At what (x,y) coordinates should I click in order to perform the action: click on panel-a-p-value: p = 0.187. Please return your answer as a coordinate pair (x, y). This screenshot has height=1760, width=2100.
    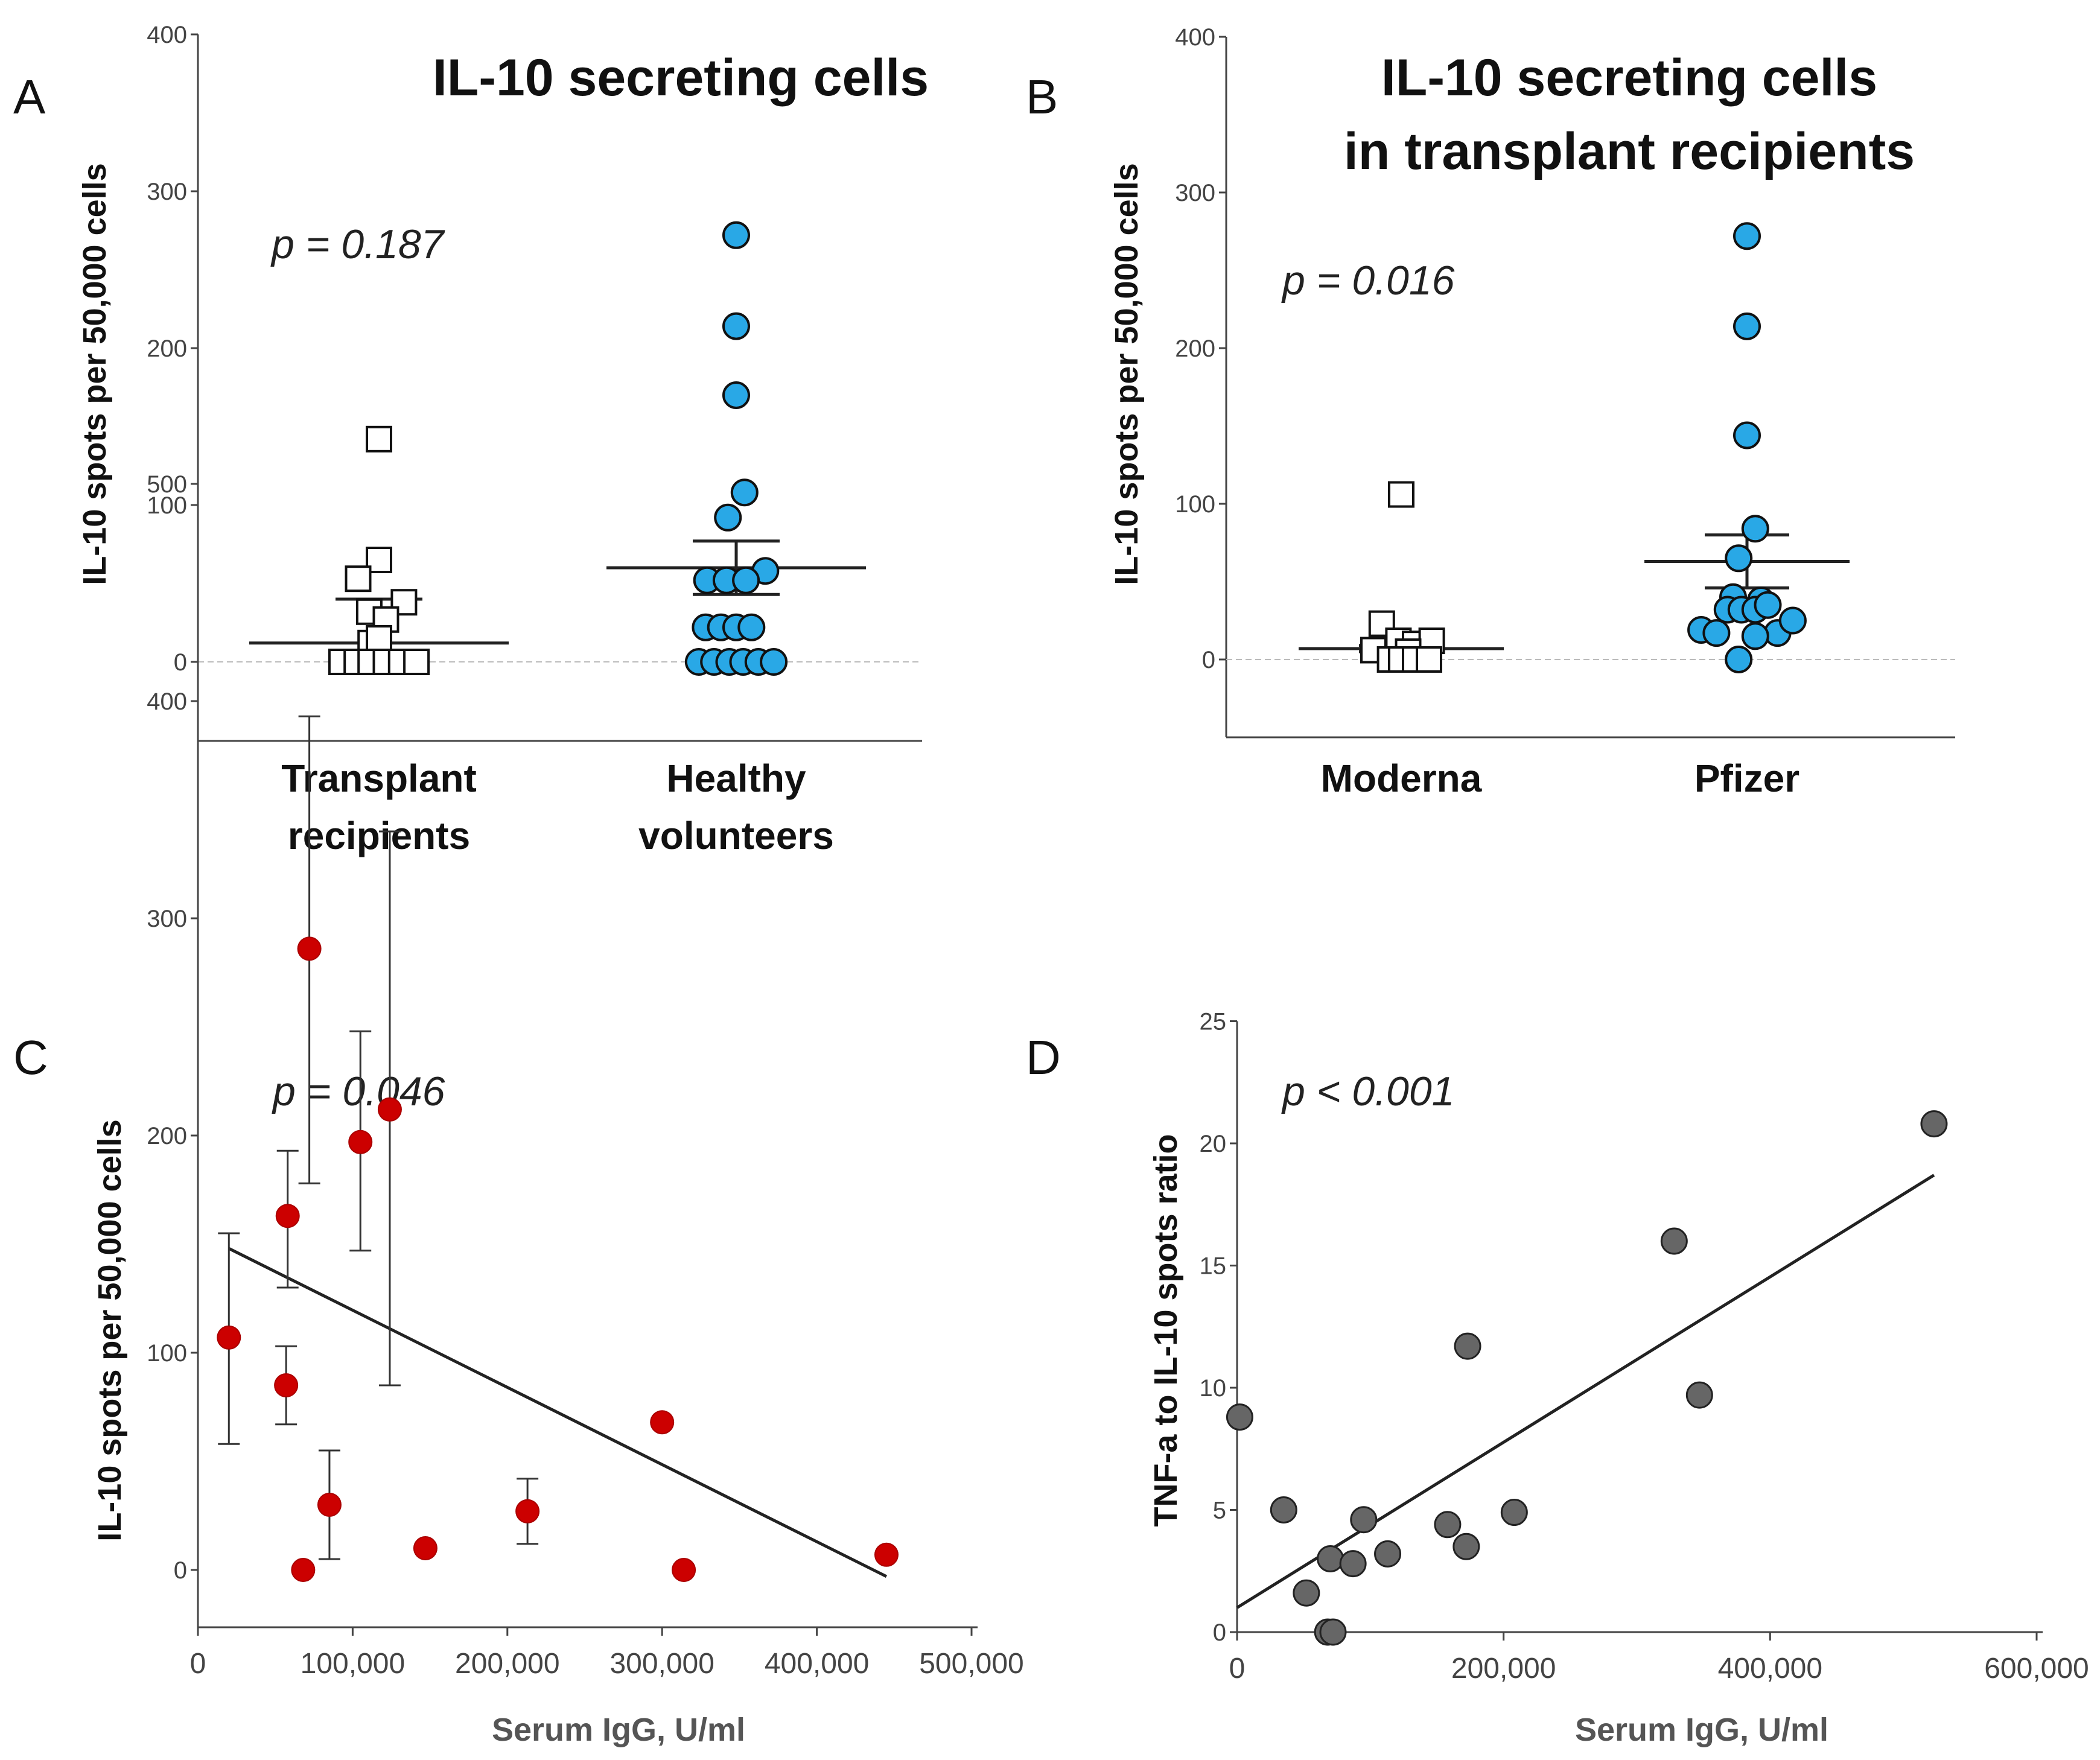
    Looking at the image, I should click on (357, 244).